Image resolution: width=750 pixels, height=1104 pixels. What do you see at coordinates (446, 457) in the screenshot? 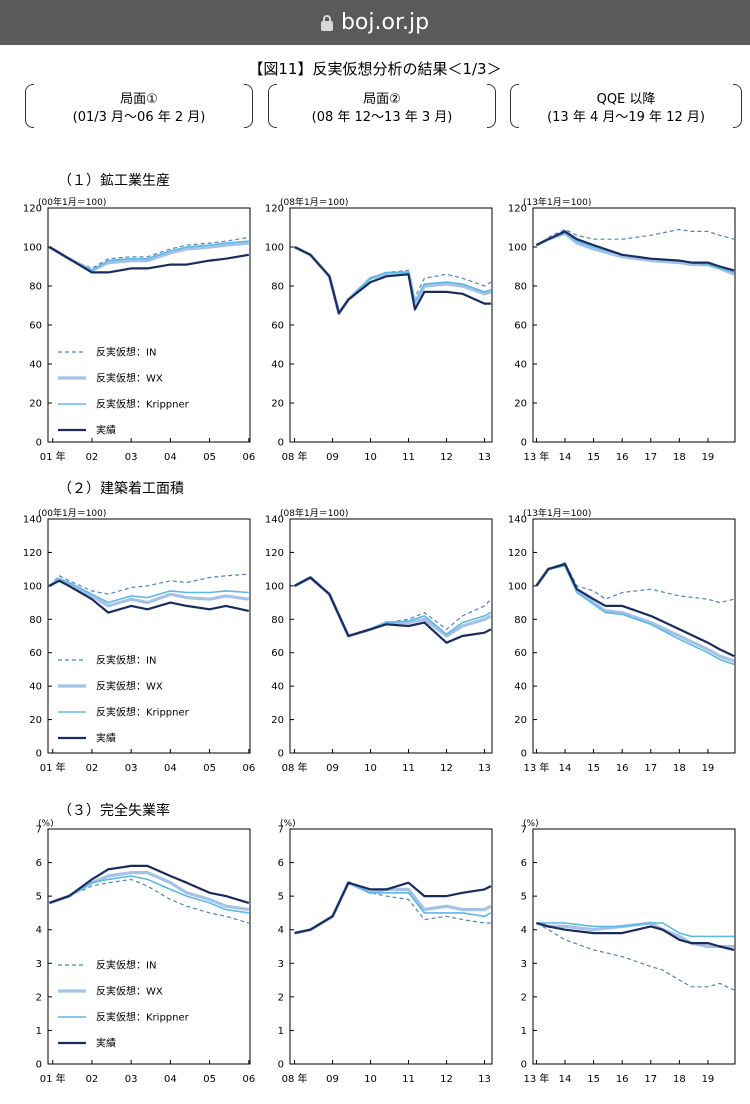
I see `x-tick-label: 12` at bounding box center [446, 457].